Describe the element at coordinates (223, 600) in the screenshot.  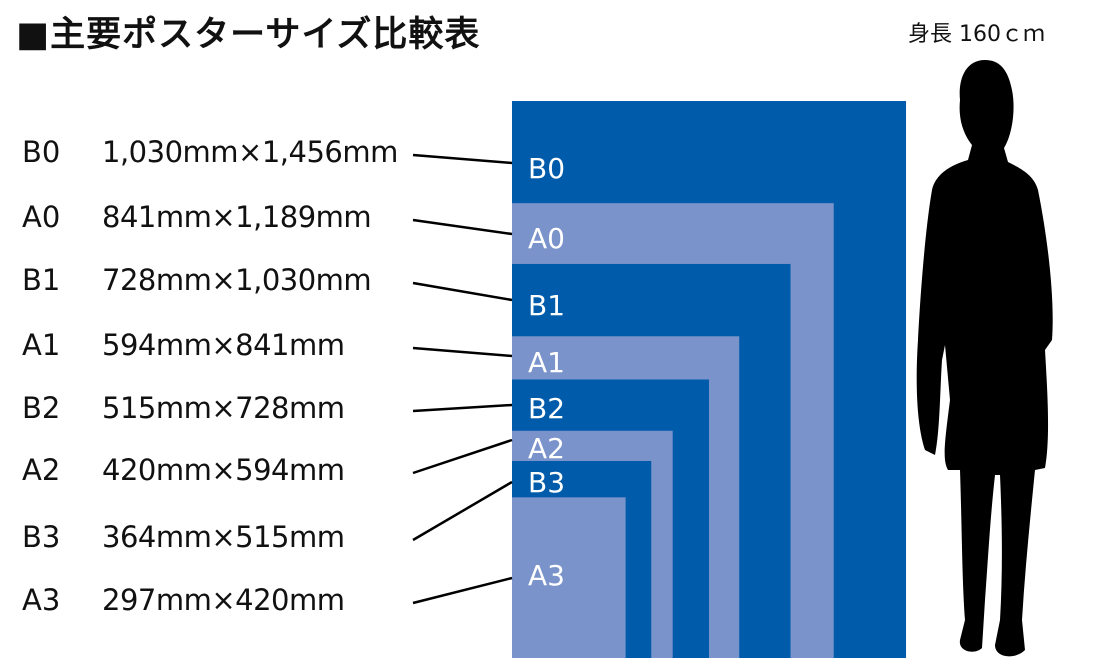
I see `size-dims-a3: 297mm×420mm` at that location.